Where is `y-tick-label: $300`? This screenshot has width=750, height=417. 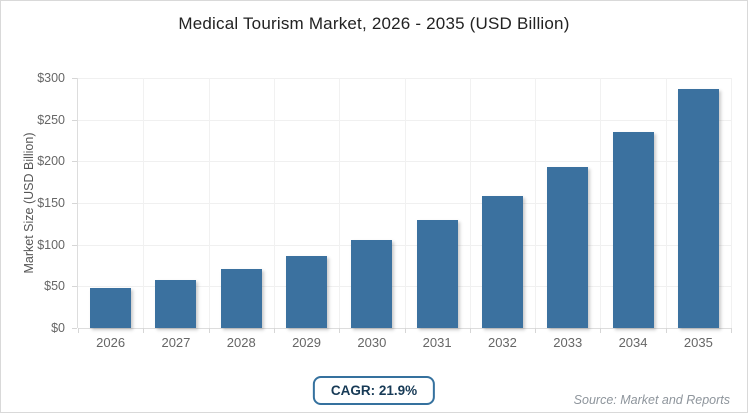 y-tick-label: $300 is located at coordinates (51, 78).